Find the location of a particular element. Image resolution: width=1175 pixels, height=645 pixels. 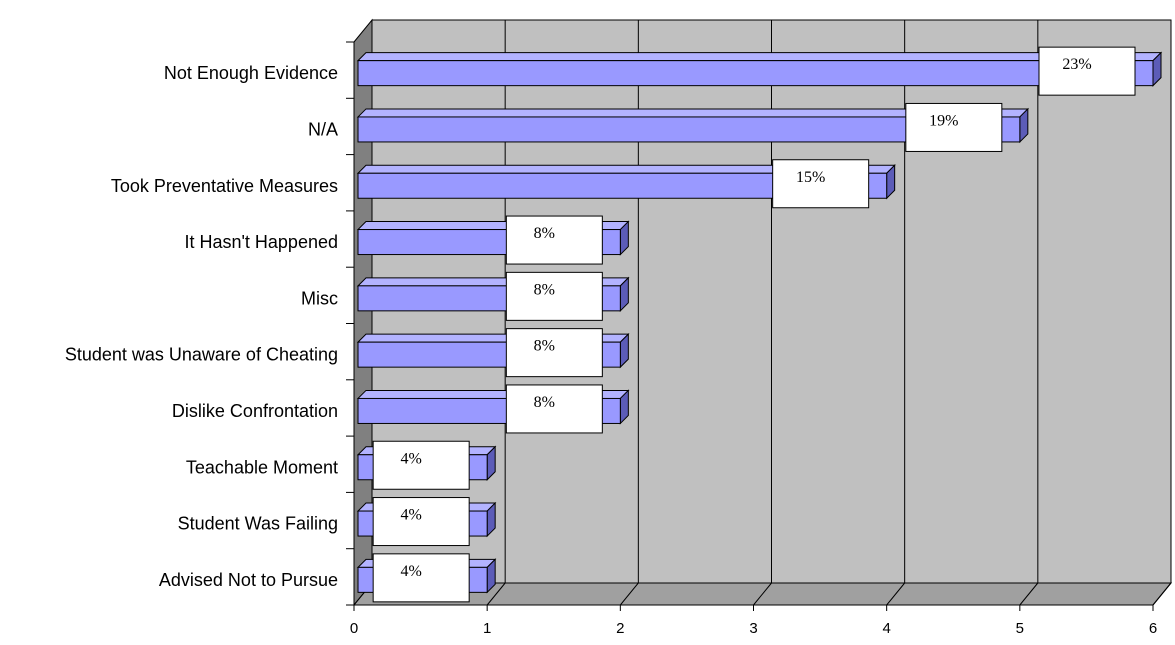

data-label: 19% is located at coordinates (943, 120).